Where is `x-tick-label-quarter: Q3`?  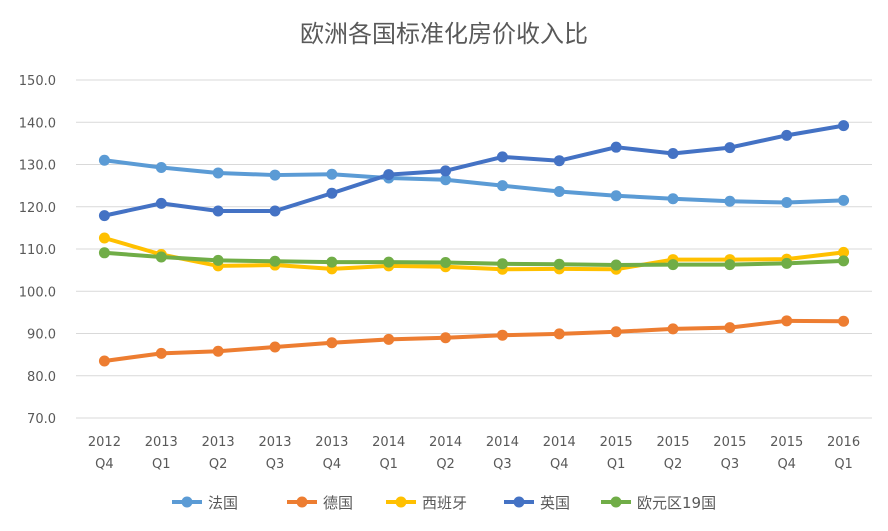
x-tick-label-quarter: Q3 is located at coordinates (275, 464).